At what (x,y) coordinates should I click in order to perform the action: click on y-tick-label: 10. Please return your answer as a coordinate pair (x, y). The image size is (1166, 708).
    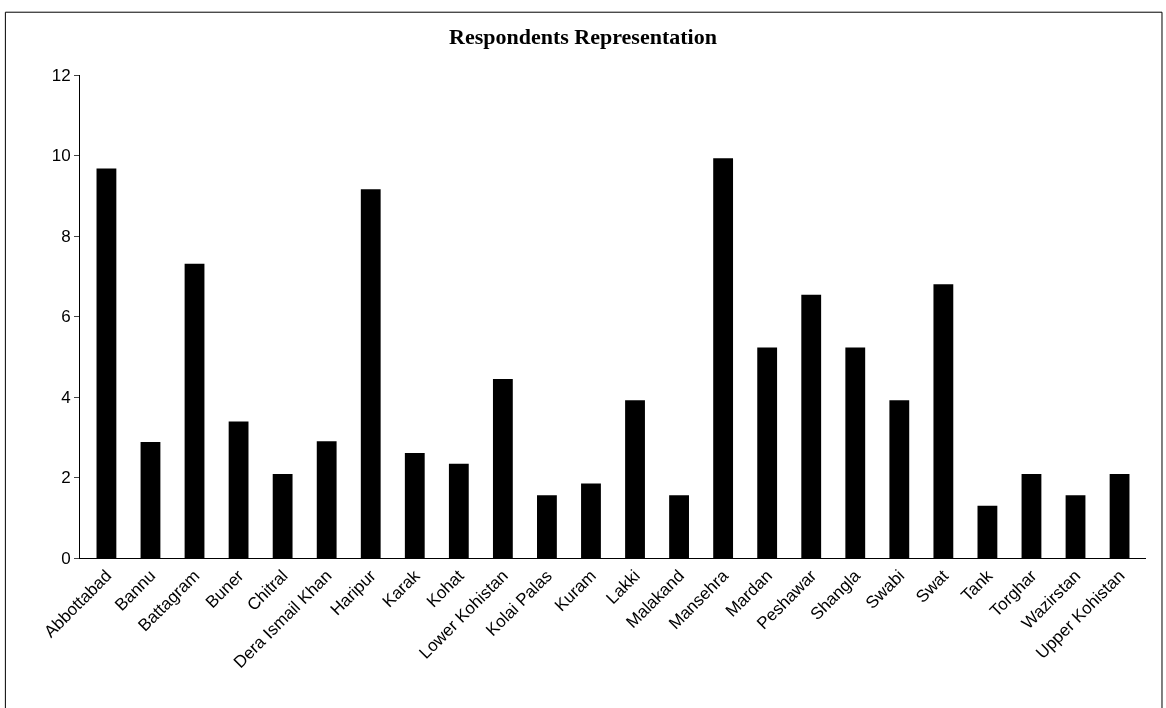
    Looking at the image, I should click on (61, 156).